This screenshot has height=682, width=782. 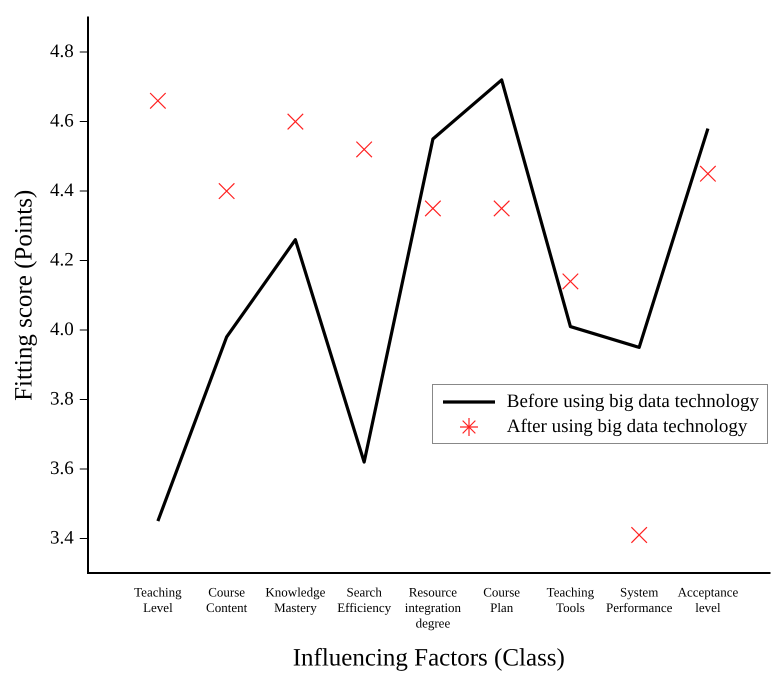 What do you see at coordinates (227, 600) in the screenshot?
I see `x-tick-label: Course Content` at bounding box center [227, 600].